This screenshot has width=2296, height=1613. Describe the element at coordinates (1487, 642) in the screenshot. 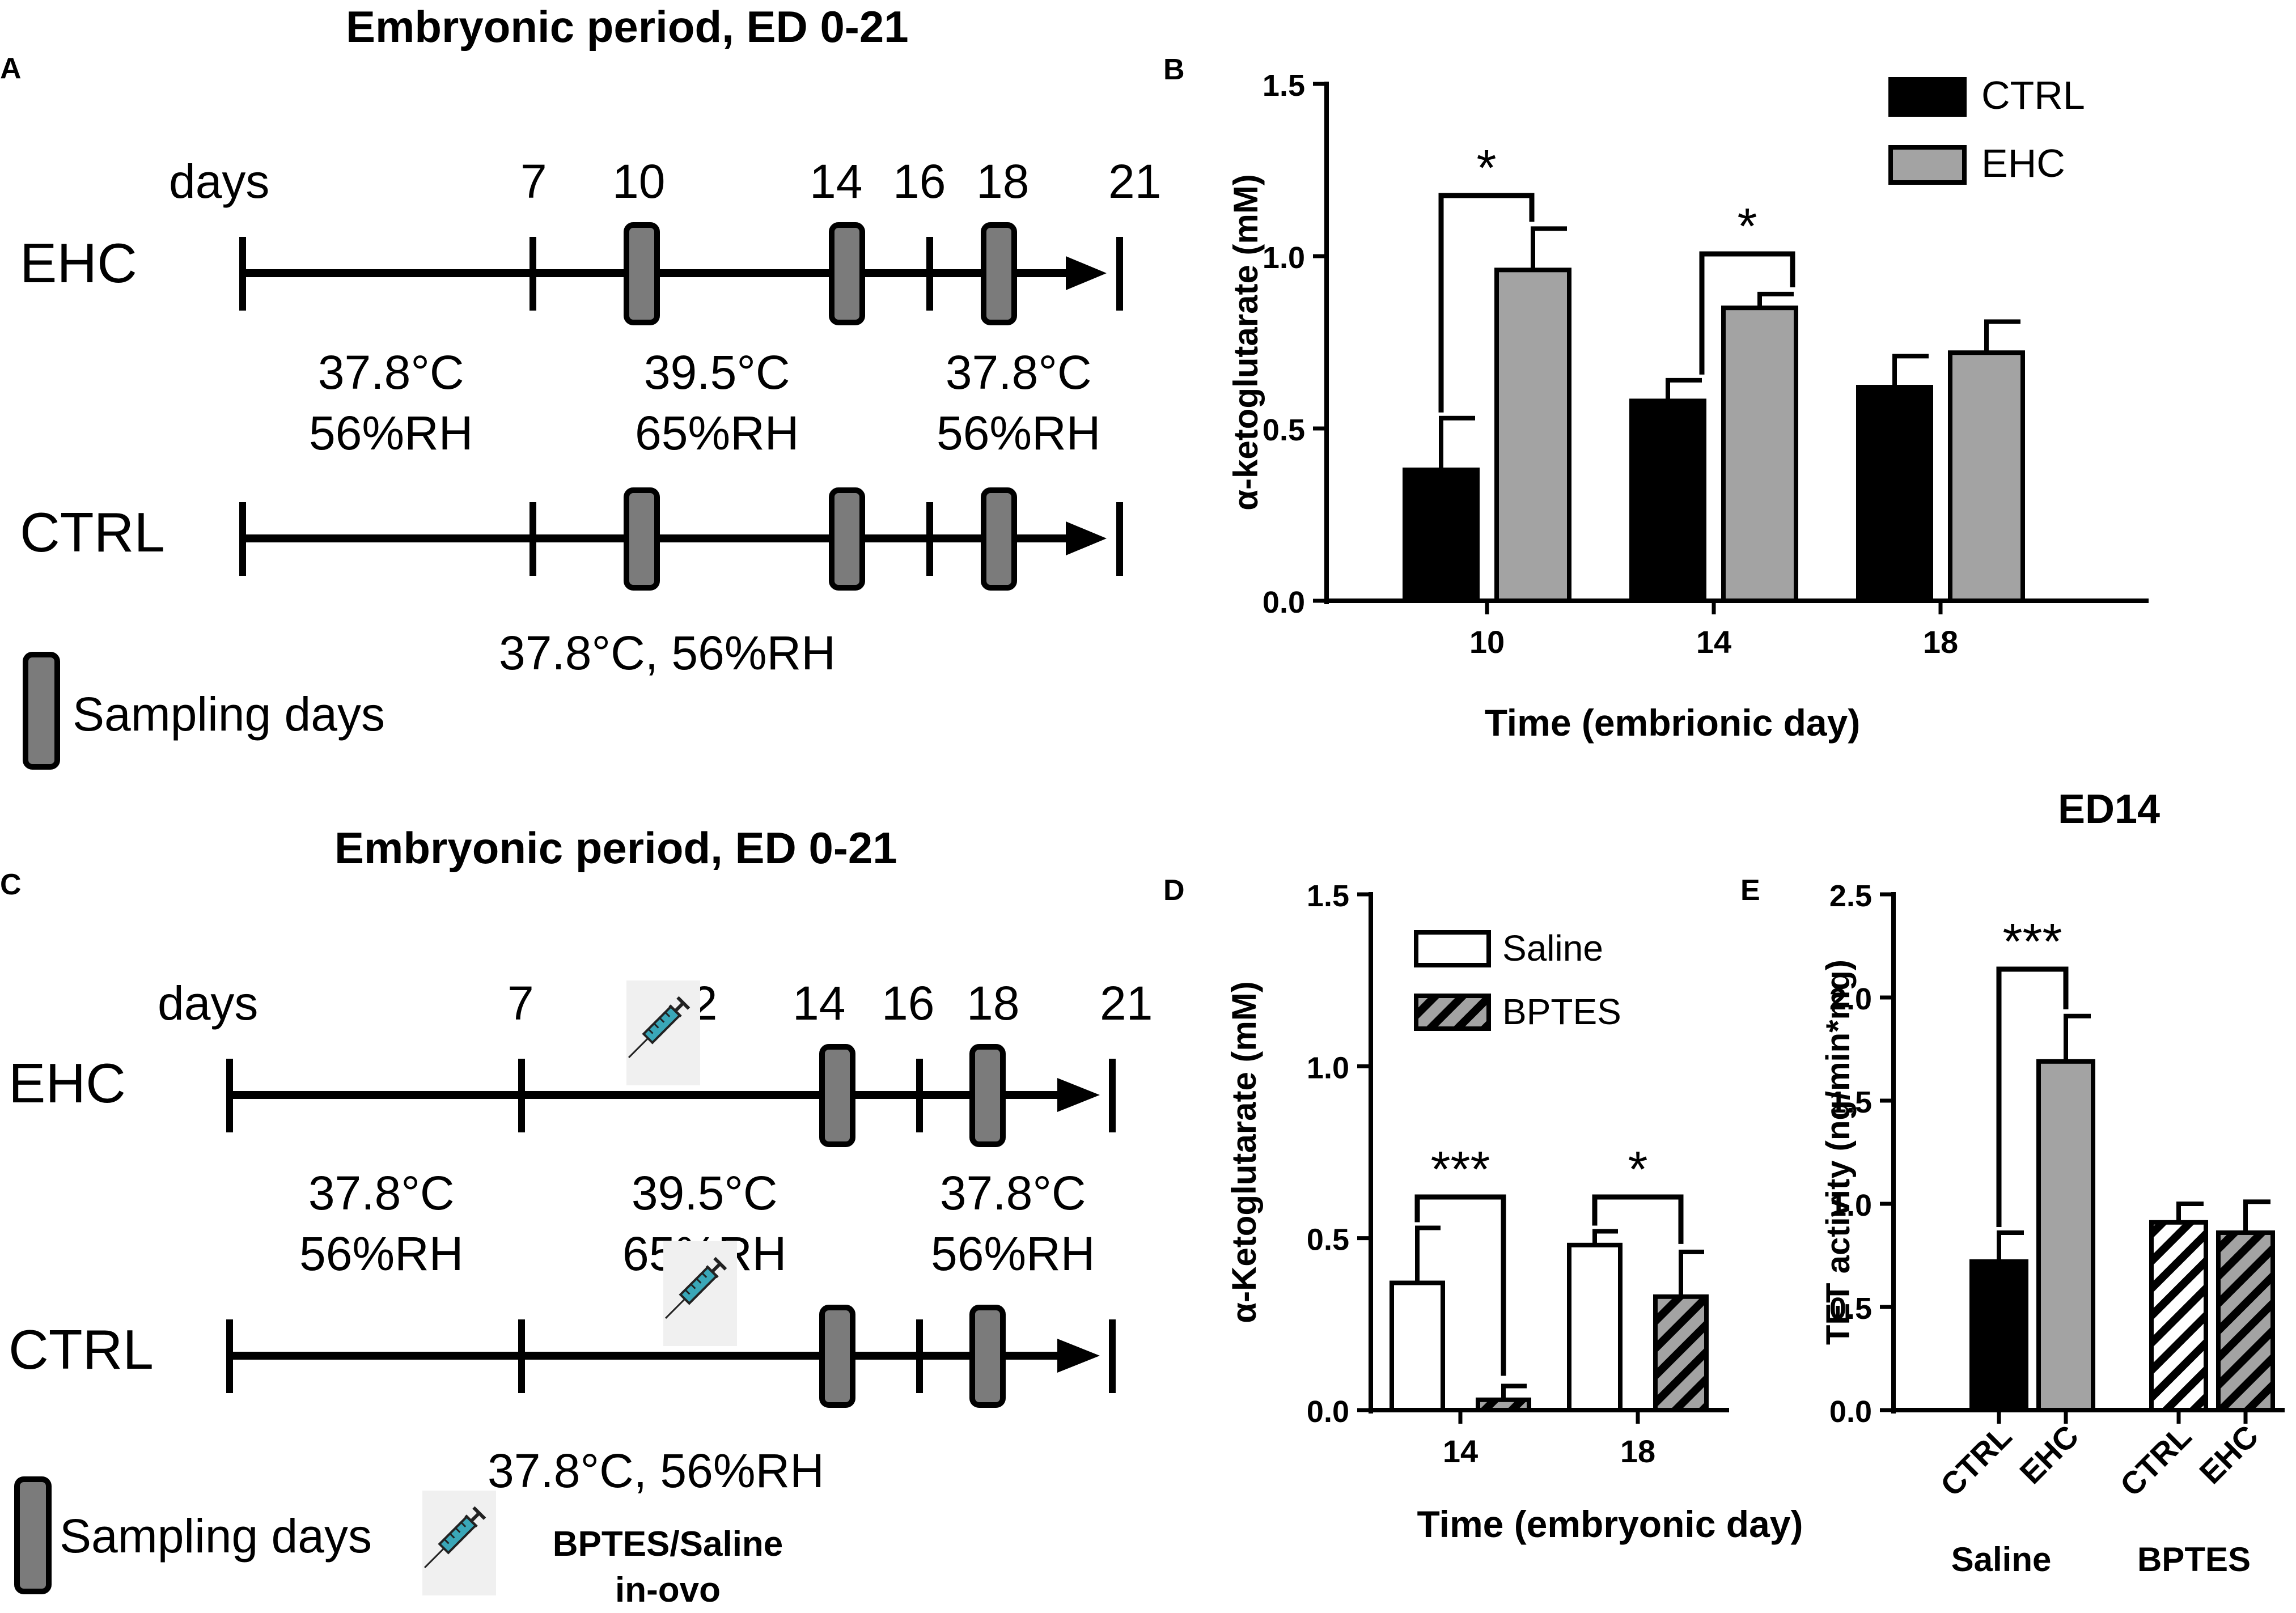

I see `x-tick-label: 10` at that location.